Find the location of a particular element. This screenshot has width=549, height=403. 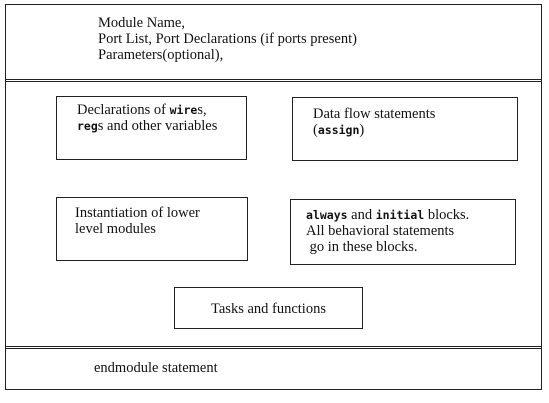

instantiation-line-1: Instantiation of lower is located at coordinates (137, 213).